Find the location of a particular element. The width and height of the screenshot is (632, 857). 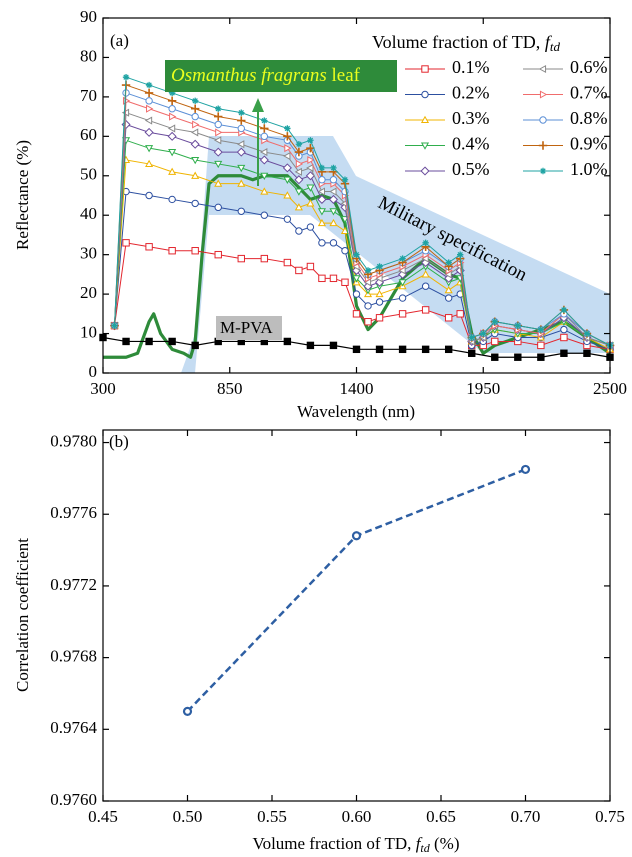

legend-title-text: Volume fraction of TD, is located at coordinates (458, 42).